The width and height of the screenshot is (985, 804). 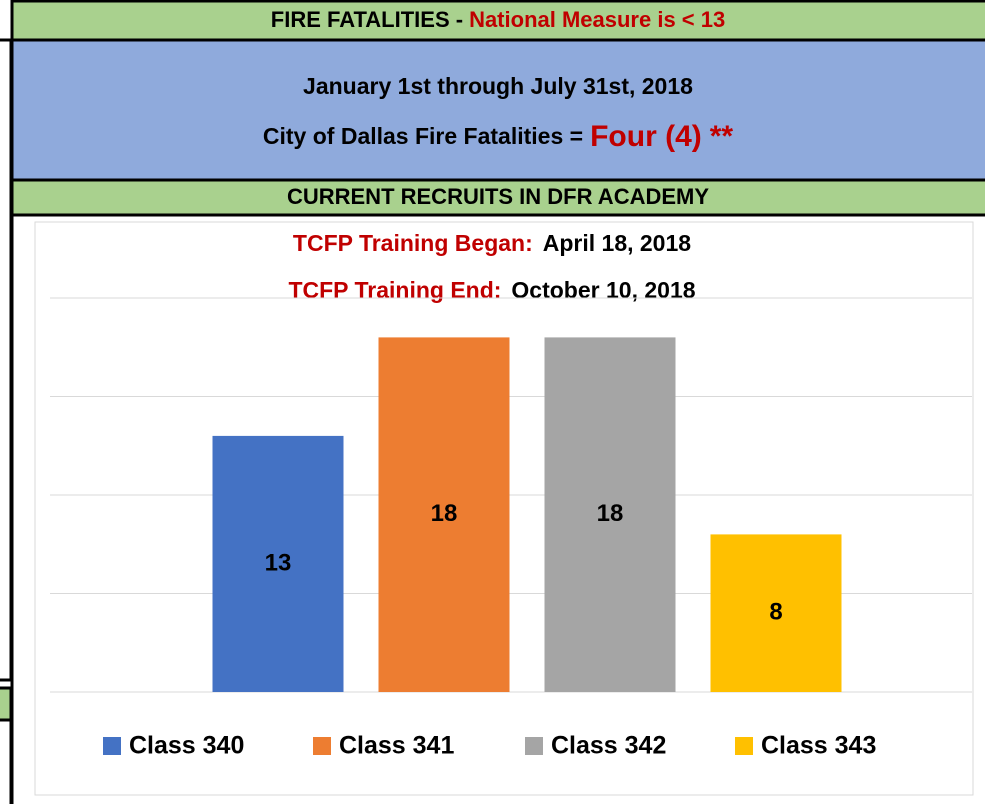 What do you see at coordinates (423, 136) in the screenshot?
I see `fatalities-label: City of Dallas Fire Fatalities =` at bounding box center [423, 136].